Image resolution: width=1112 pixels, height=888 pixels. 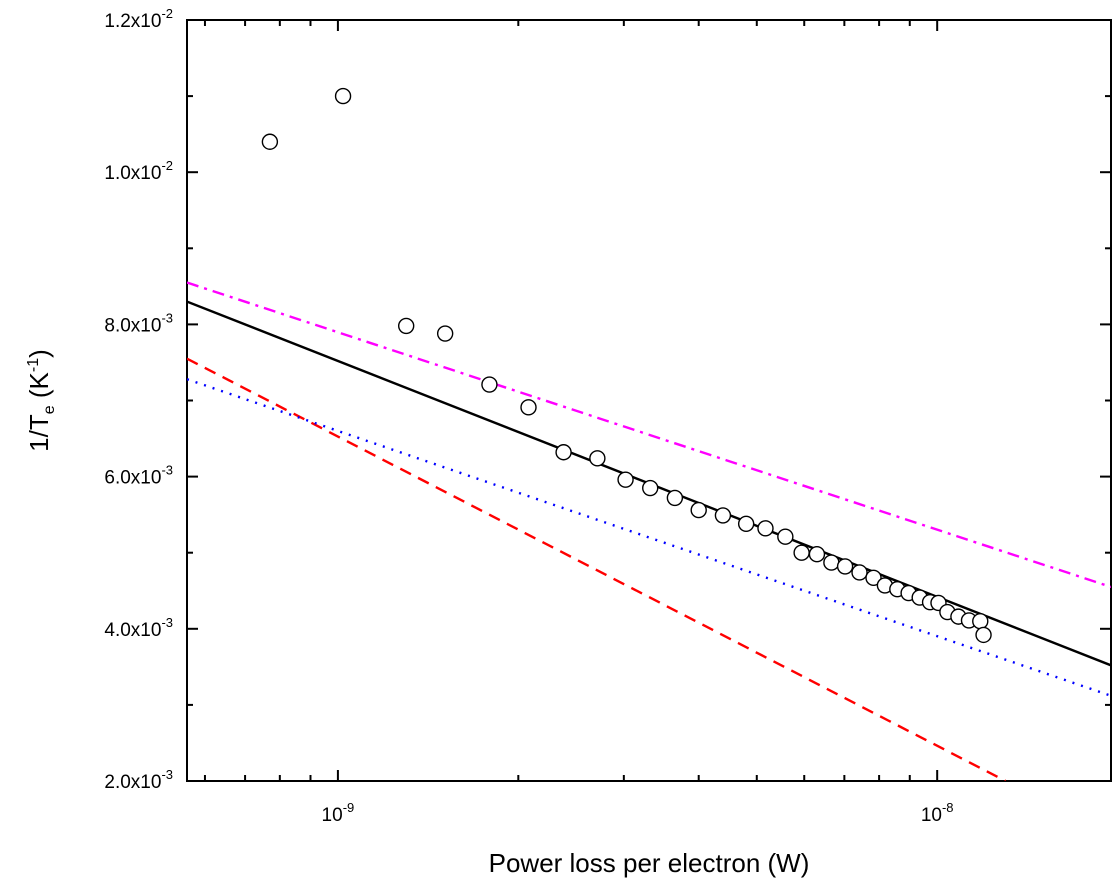 What do you see at coordinates (349, 807) in the screenshot?
I see `x-tick-exponent: -9` at bounding box center [349, 807].